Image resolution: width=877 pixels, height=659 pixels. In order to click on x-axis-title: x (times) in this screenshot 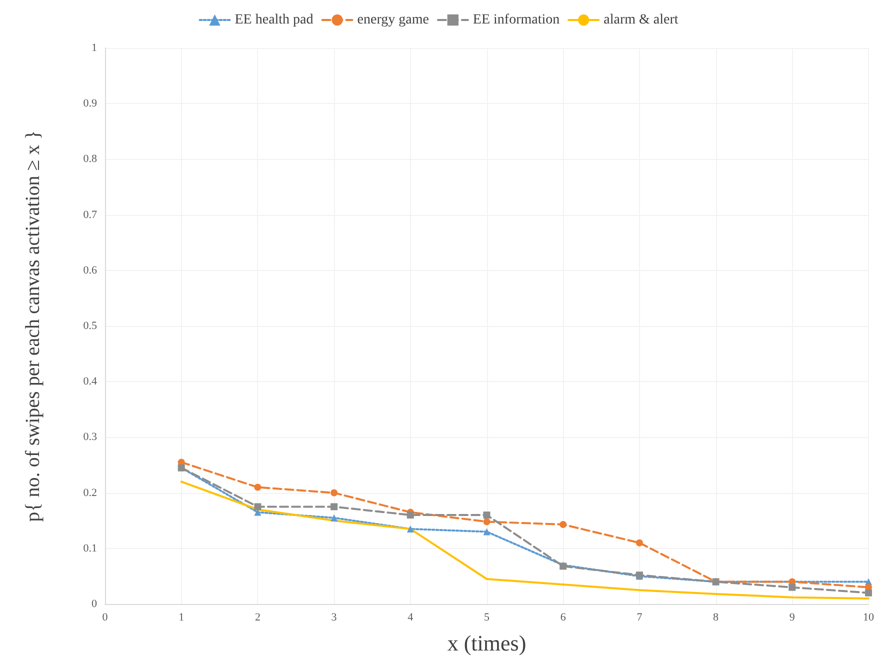, I will do `click(486, 643)`.